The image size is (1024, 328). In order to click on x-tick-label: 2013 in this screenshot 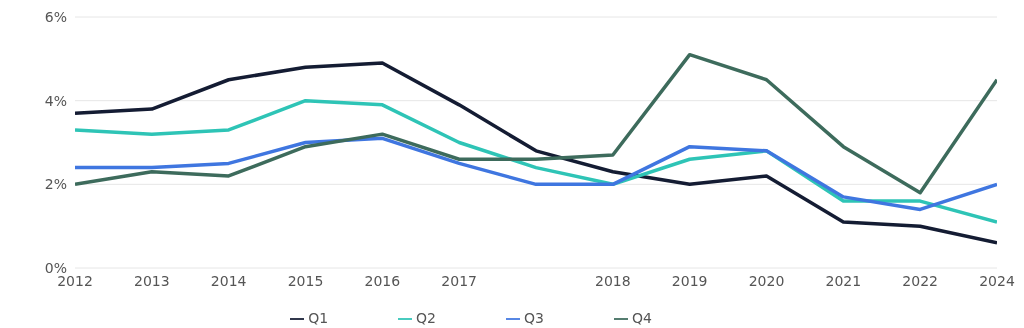, I will do `click(152, 280)`.